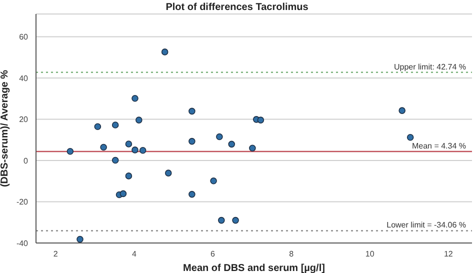  I want to click on x-tick-label: 6, so click(213, 254).